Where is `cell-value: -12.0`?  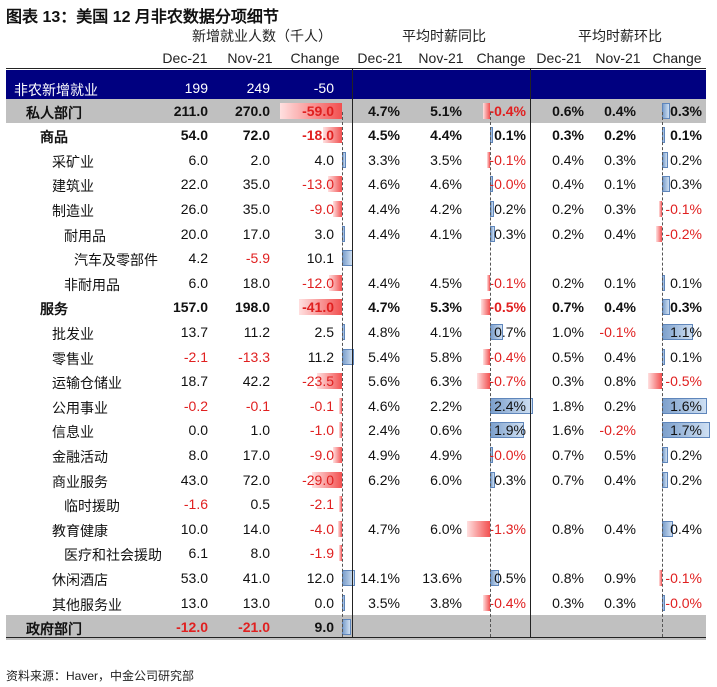
cell-value: -12.0 is located at coordinates (192, 627).